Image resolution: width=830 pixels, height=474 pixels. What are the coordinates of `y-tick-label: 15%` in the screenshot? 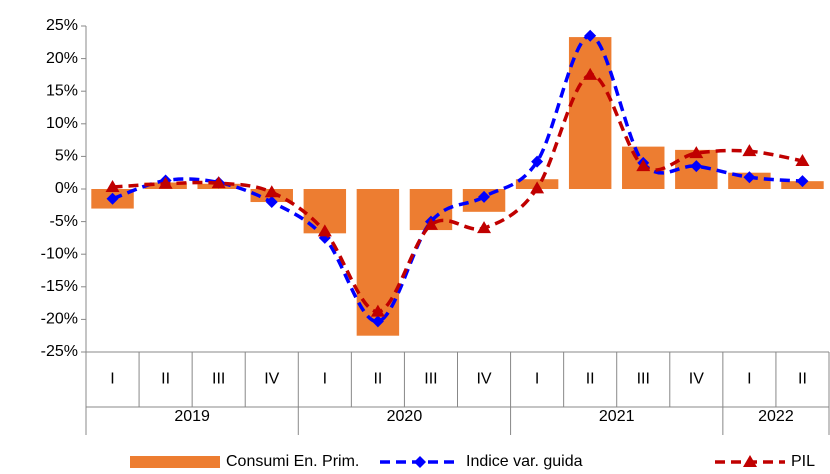 It's located at (62, 90).